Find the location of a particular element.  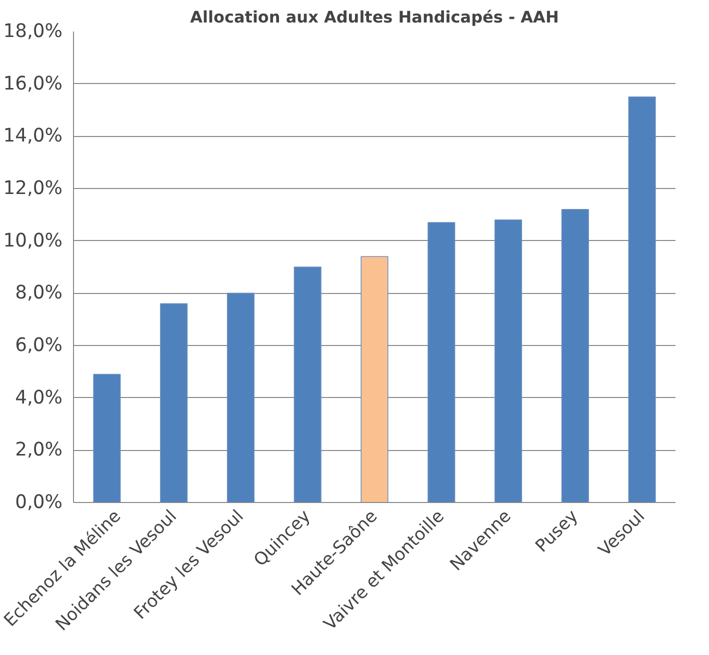

y-tick-label: 4,0% is located at coordinates (39, 397).